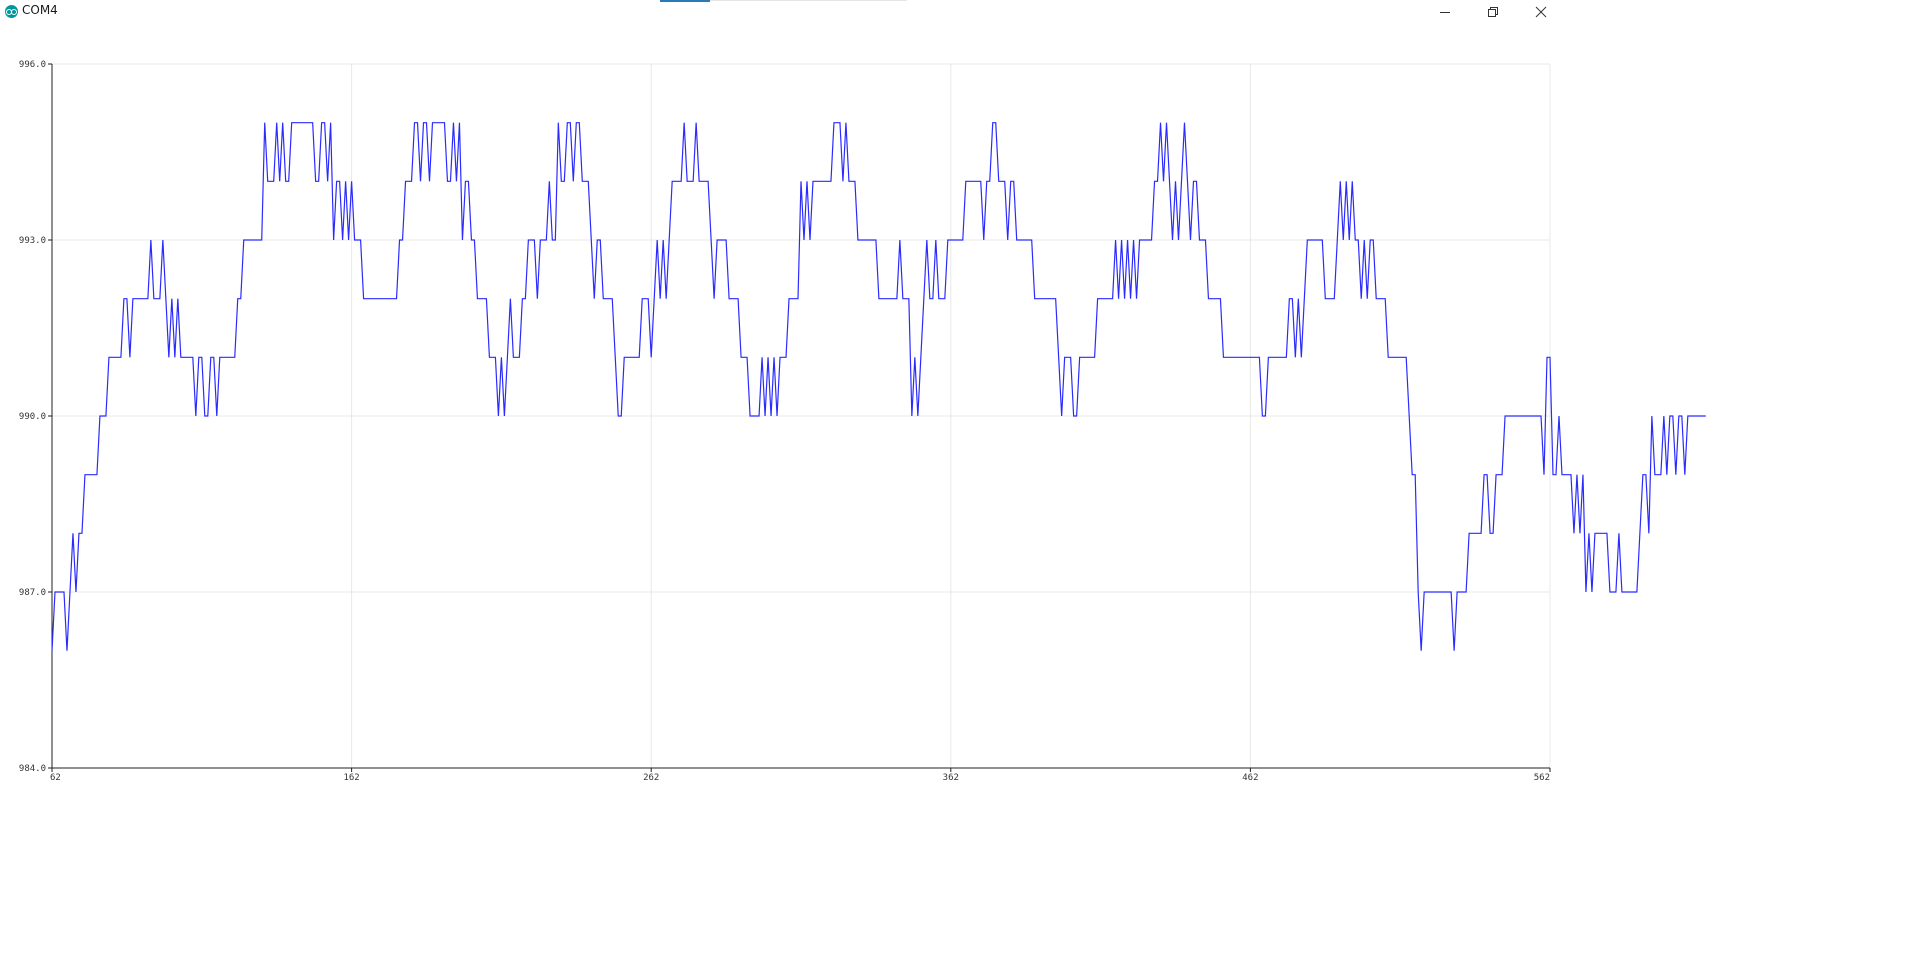 The image size is (1920, 961). Describe the element at coordinates (960, 12) in the screenshot. I see `title-bar: COM4` at that location.